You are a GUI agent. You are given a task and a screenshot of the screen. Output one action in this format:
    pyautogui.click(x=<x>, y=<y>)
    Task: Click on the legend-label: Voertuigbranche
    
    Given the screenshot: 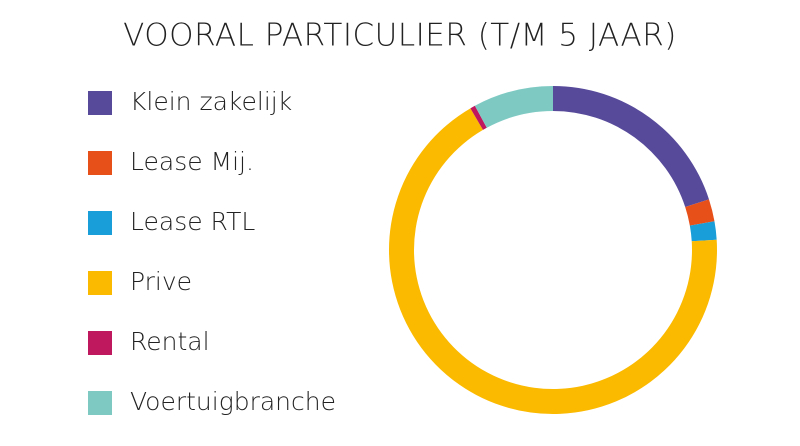 What is the action you would take?
    pyautogui.click(x=233, y=401)
    